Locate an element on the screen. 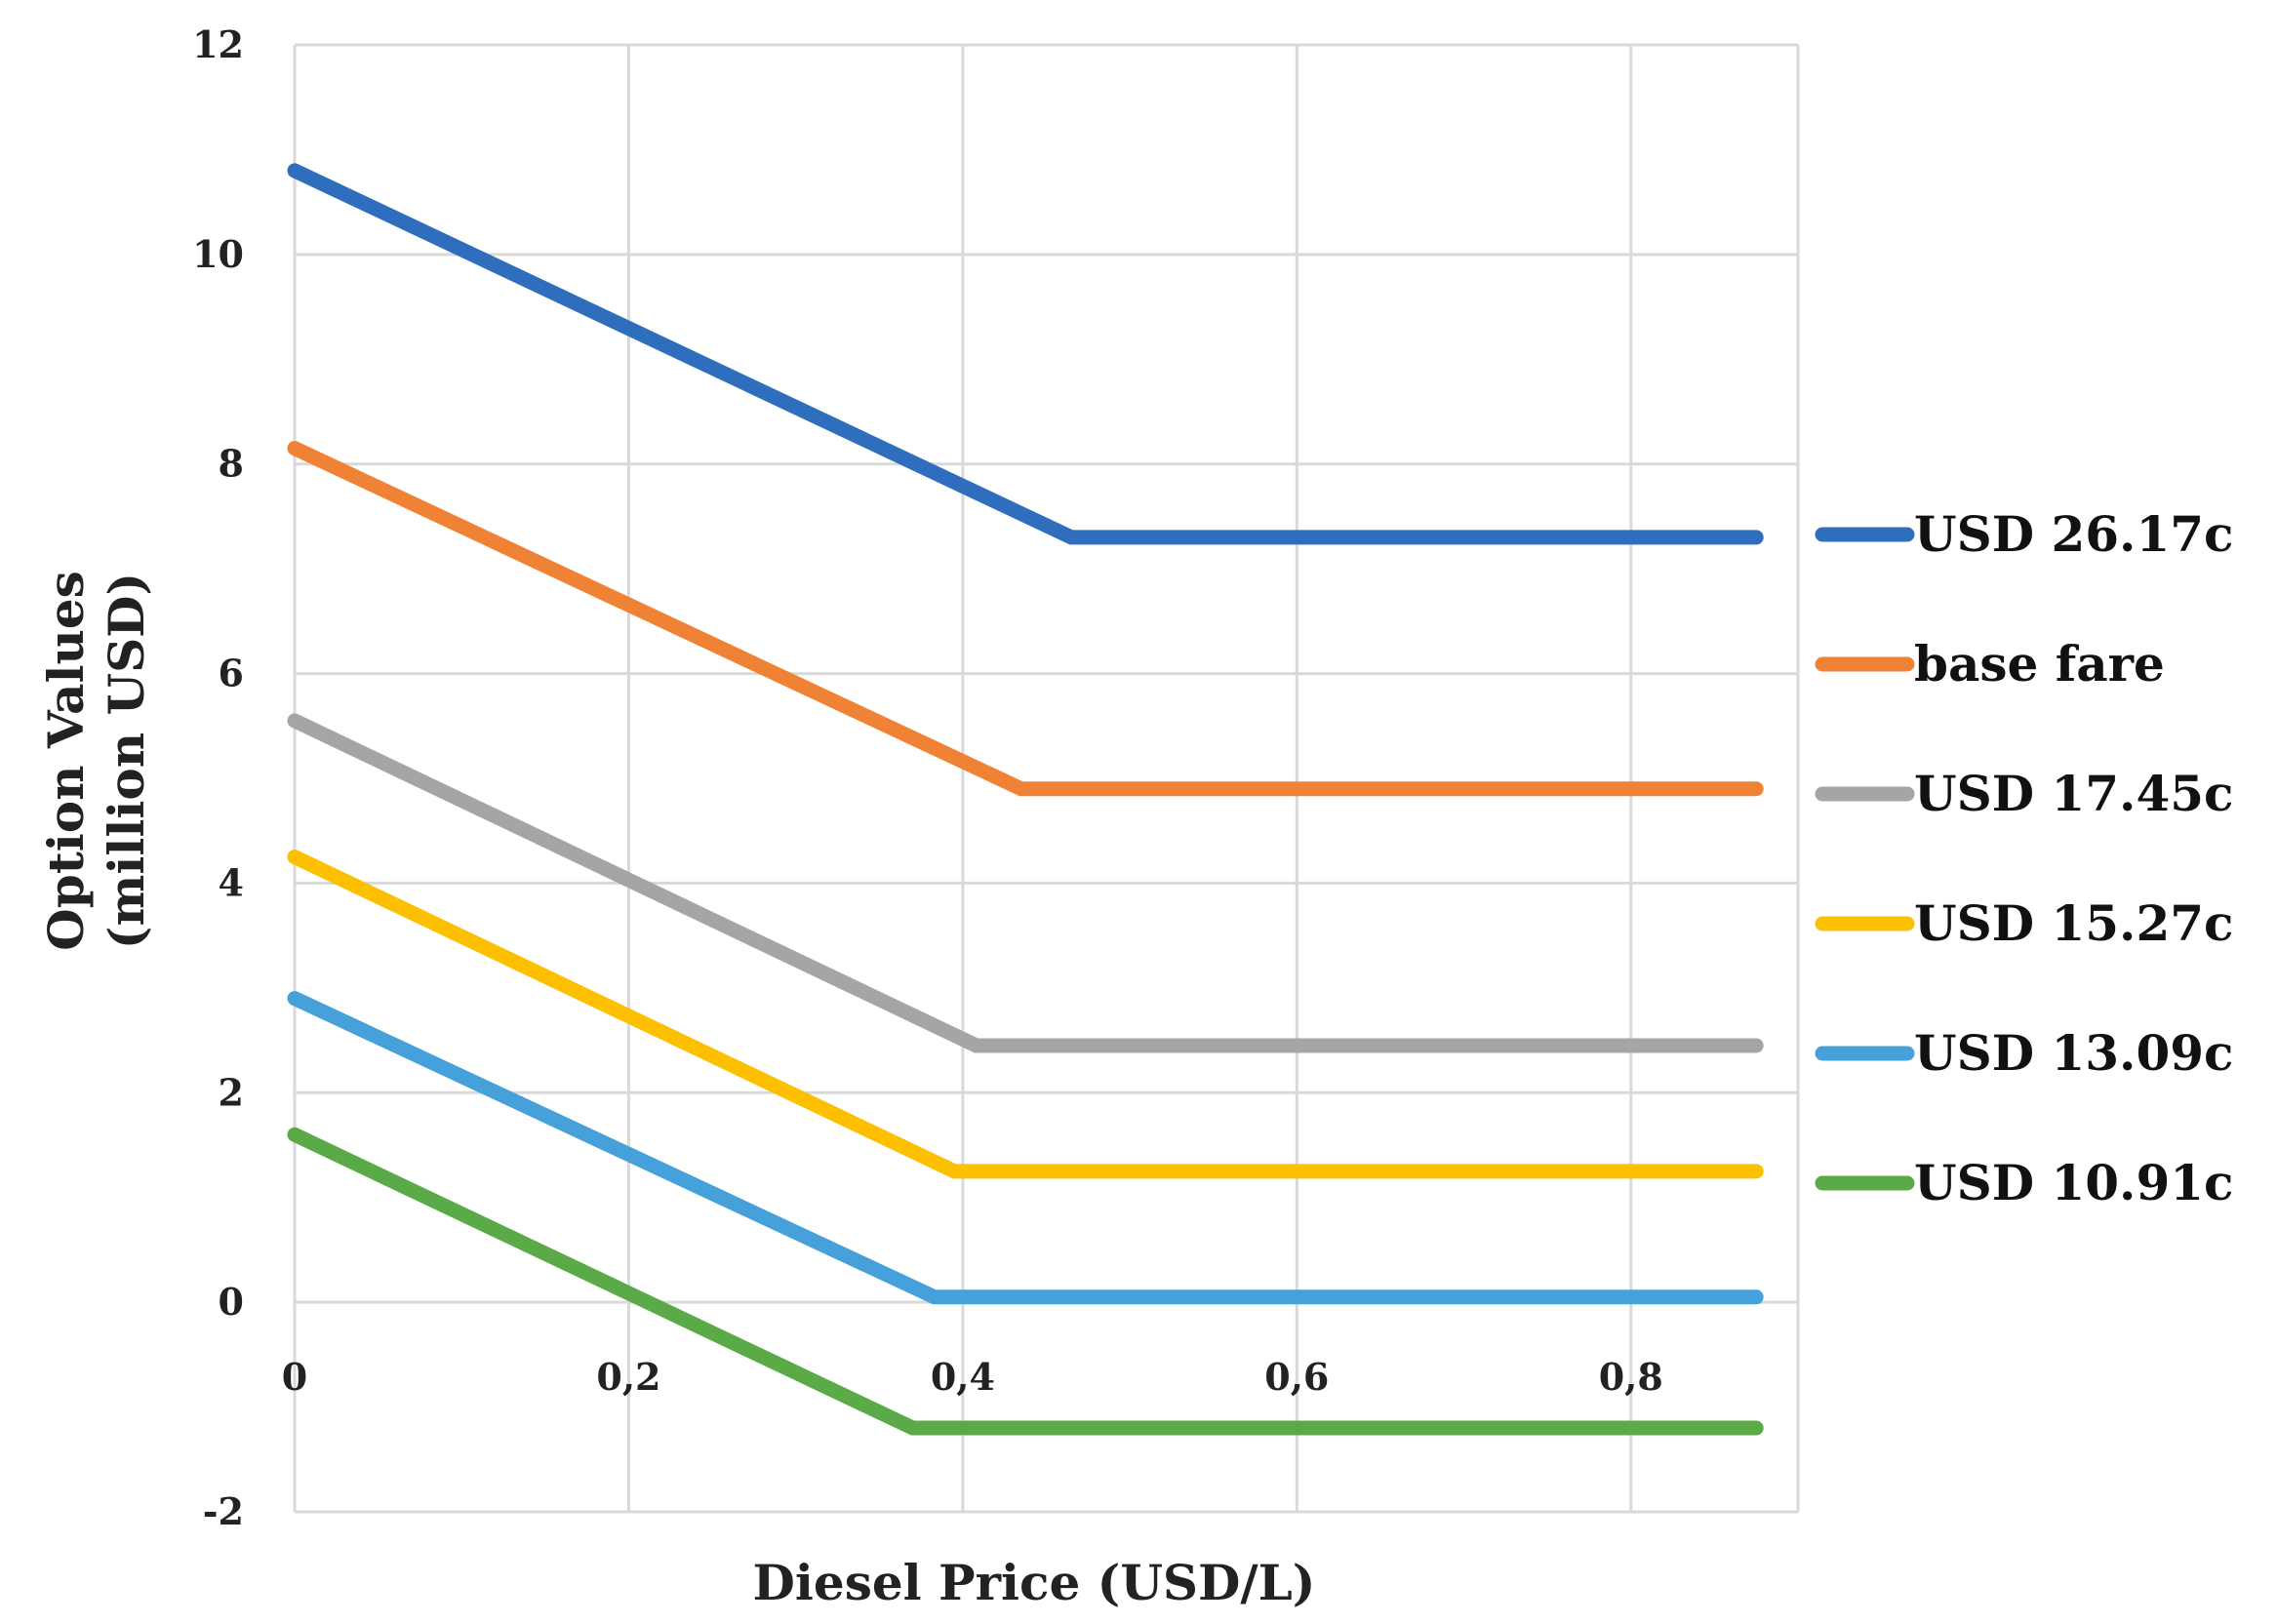  x-axis-title: Diesel Price (USD/L) is located at coordinates (1034, 1582).